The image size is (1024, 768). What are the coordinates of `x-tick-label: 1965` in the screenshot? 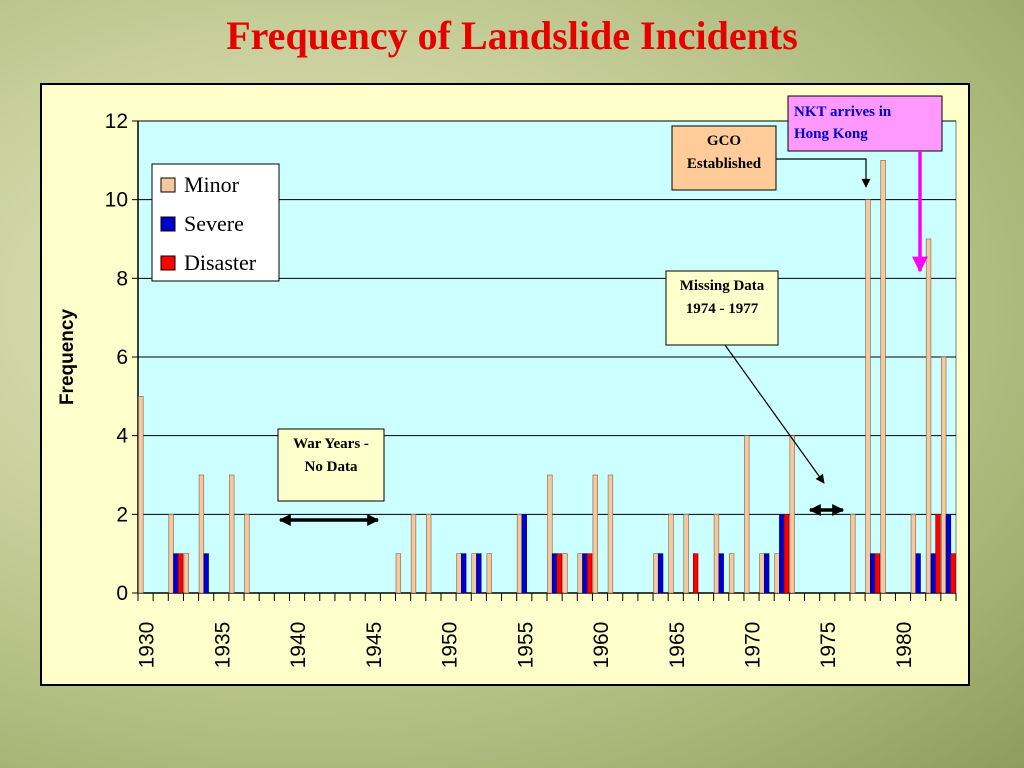 It's located at (677, 645).